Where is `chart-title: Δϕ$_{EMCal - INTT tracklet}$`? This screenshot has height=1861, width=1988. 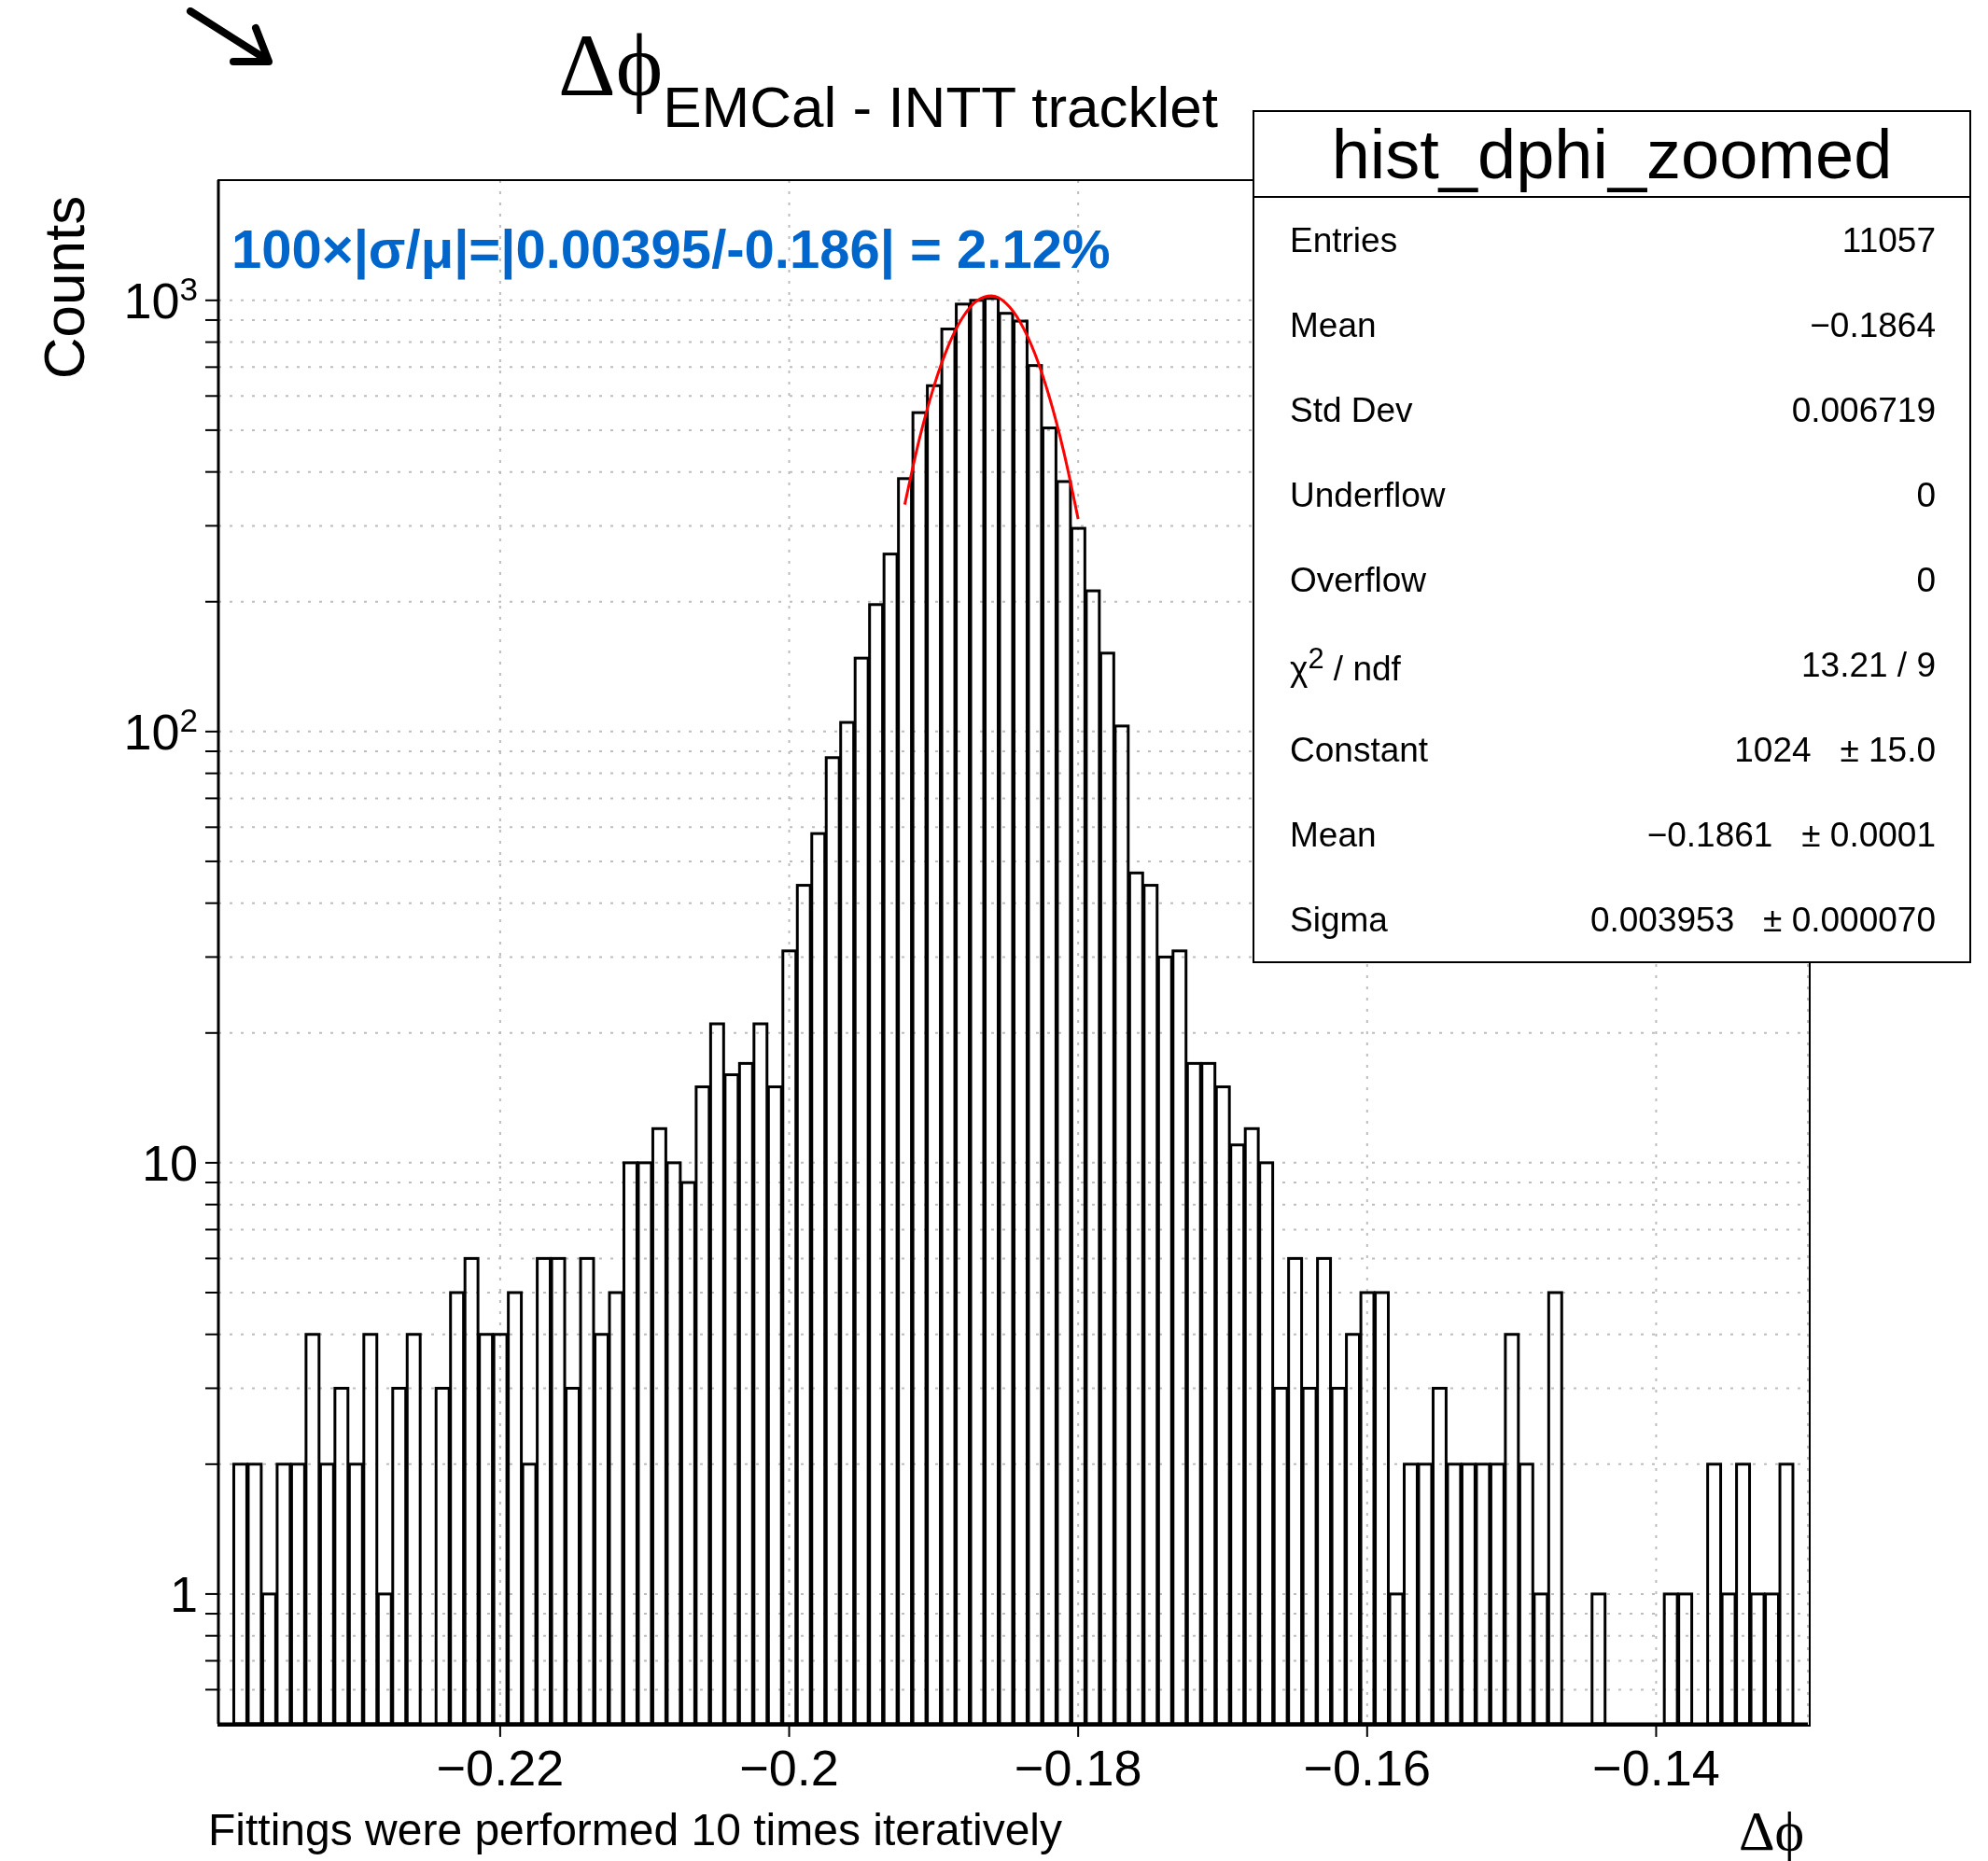 chart-title: Δϕ$_{EMCal - INTT tracklet}$ is located at coordinates (888, 78).